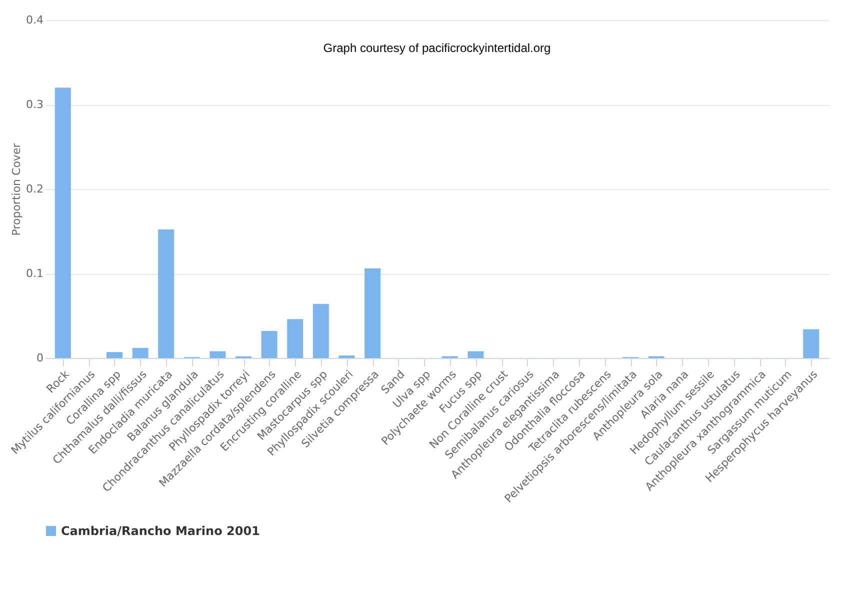  I want to click on legend-label: Cambria/Rancho Marino 2001, so click(160, 531).